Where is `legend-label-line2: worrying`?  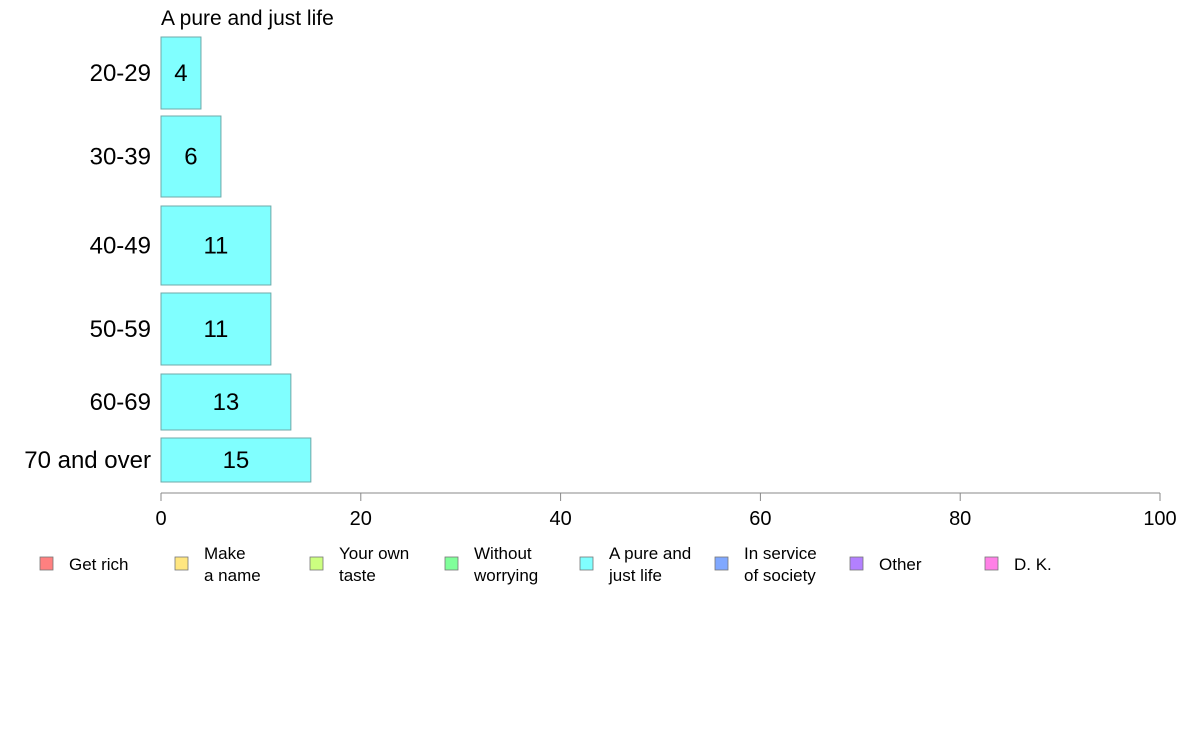 legend-label-line2: worrying is located at coordinates (505, 575).